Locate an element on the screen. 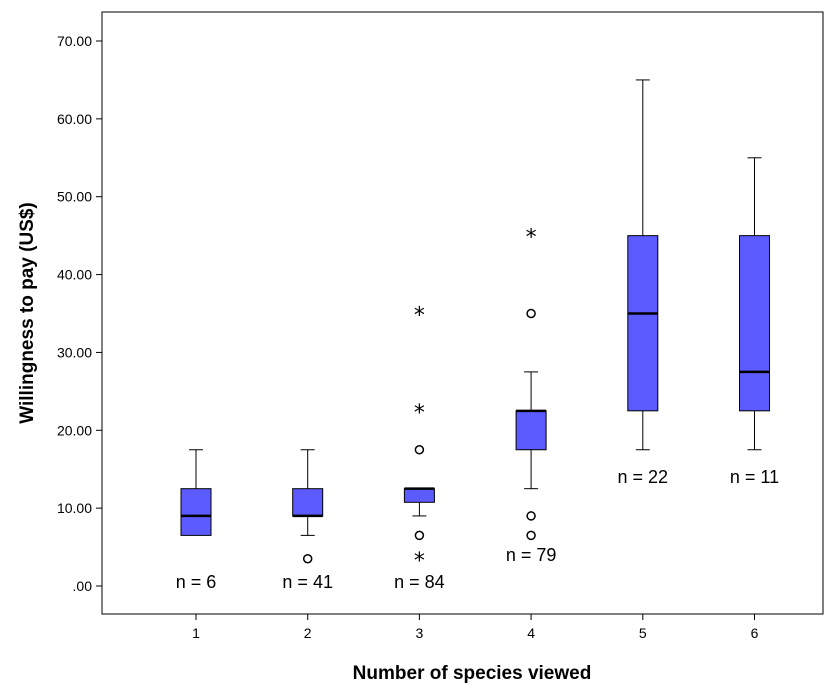  box-group-4: * n = 79 is located at coordinates (531, 395).